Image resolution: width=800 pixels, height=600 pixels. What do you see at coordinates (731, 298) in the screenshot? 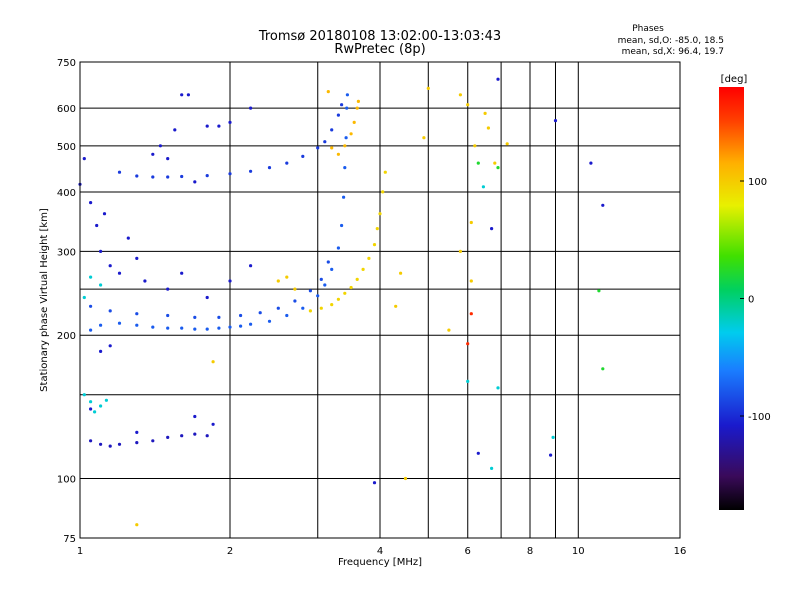
I see `colorbar` at bounding box center [731, 298].